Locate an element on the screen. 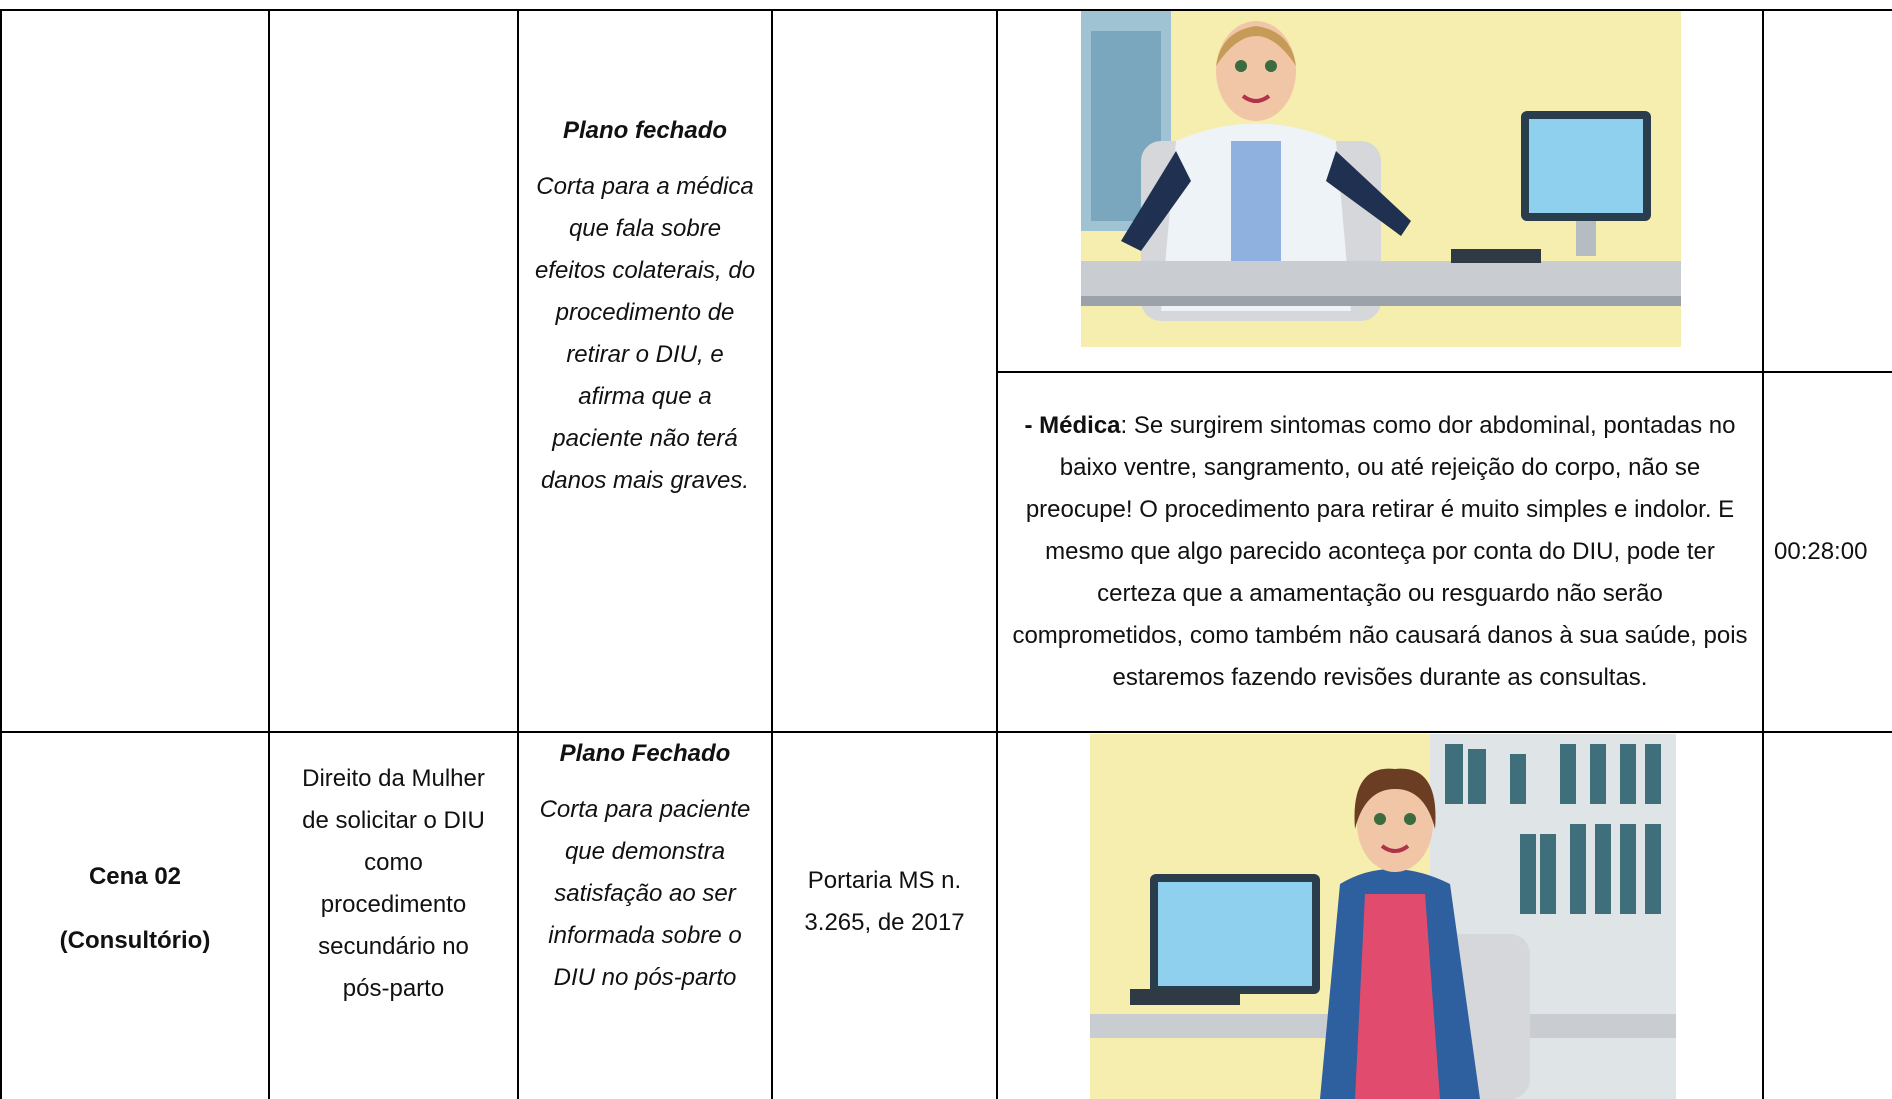  patient-illustration is located at coordinates (1383, 916).